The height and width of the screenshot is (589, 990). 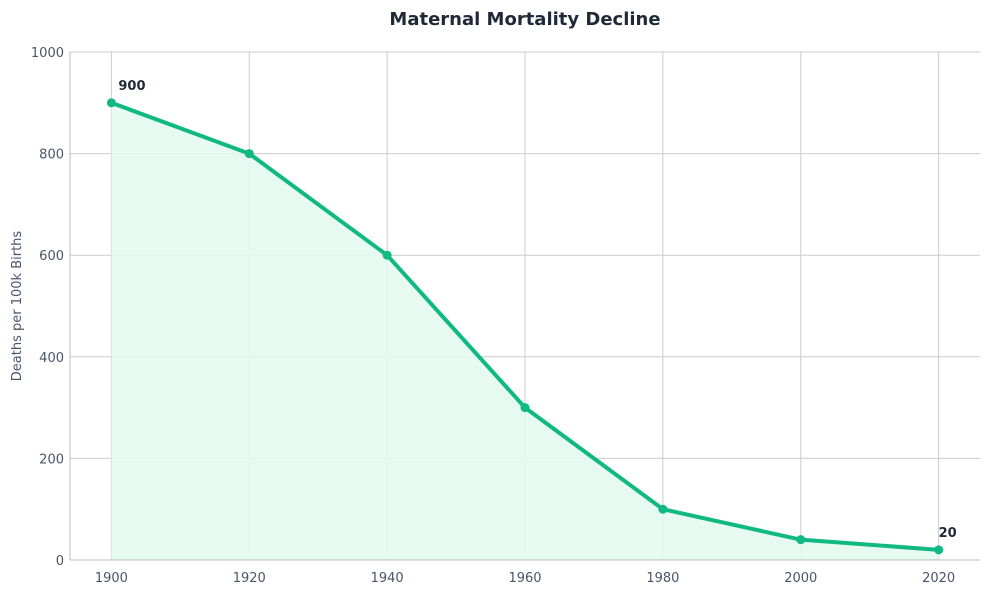 I want to click on x-tick-label: 2020, so click(x=938, y=578).